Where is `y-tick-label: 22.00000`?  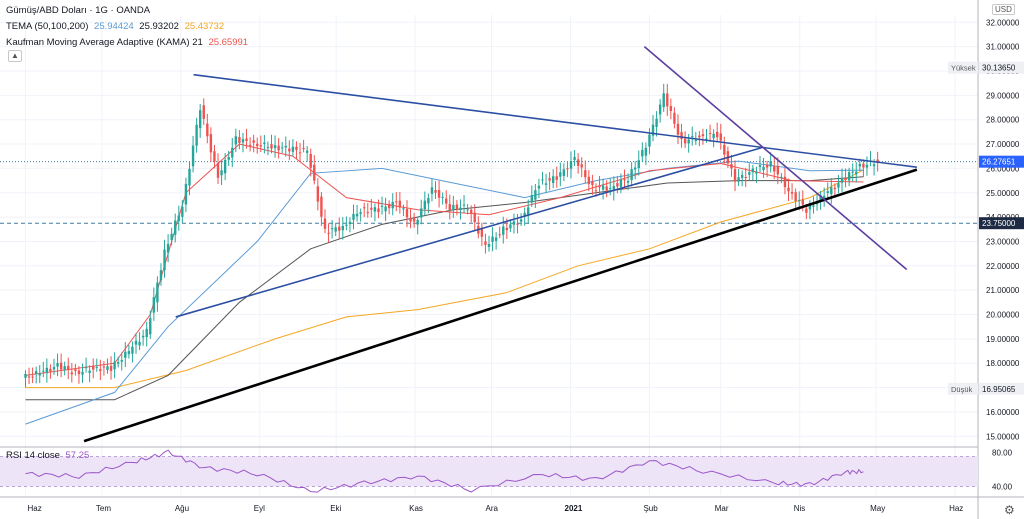 y-tick-label: 22.00000 is located at coordinates (1003, 266).